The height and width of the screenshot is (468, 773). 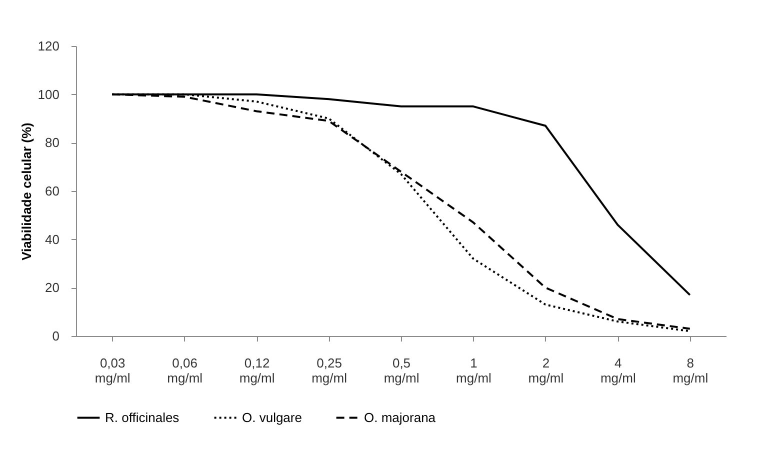 What do you see at coordinates (474, 371) in the screenshot?
I see `x-tick-label: 1 mg/ml` at bounding box center [474, 371].